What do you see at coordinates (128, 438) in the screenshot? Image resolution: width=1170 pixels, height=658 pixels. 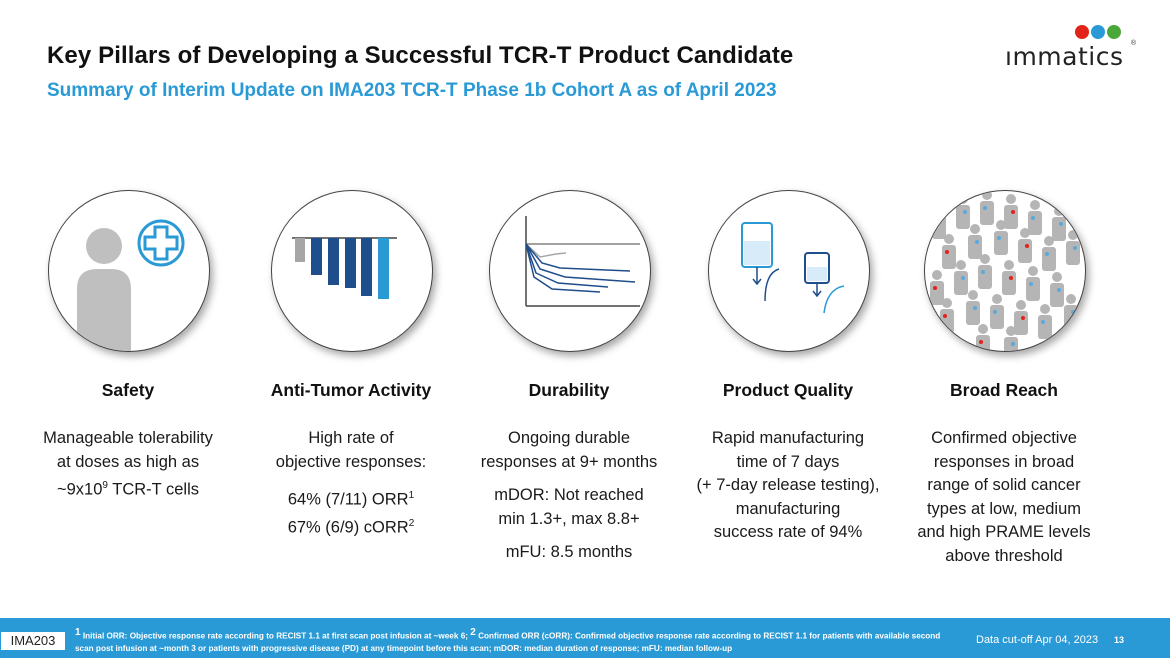 I see `text-line: Manageable tolerability` at bounding box center [128, 438].